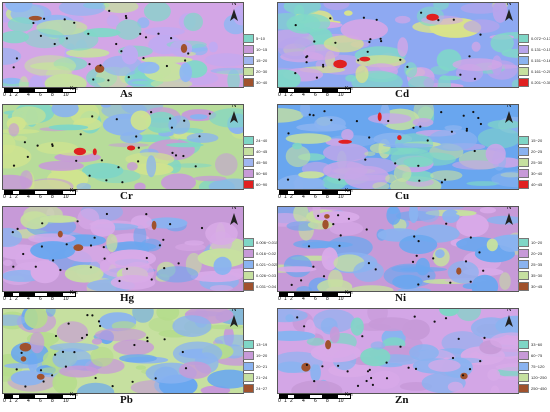 The height and width of the screenshot is (412, 550). Describe the element at coordinates (262, 184) in the screenshot. I see `legend-label: 60~90` at that location.